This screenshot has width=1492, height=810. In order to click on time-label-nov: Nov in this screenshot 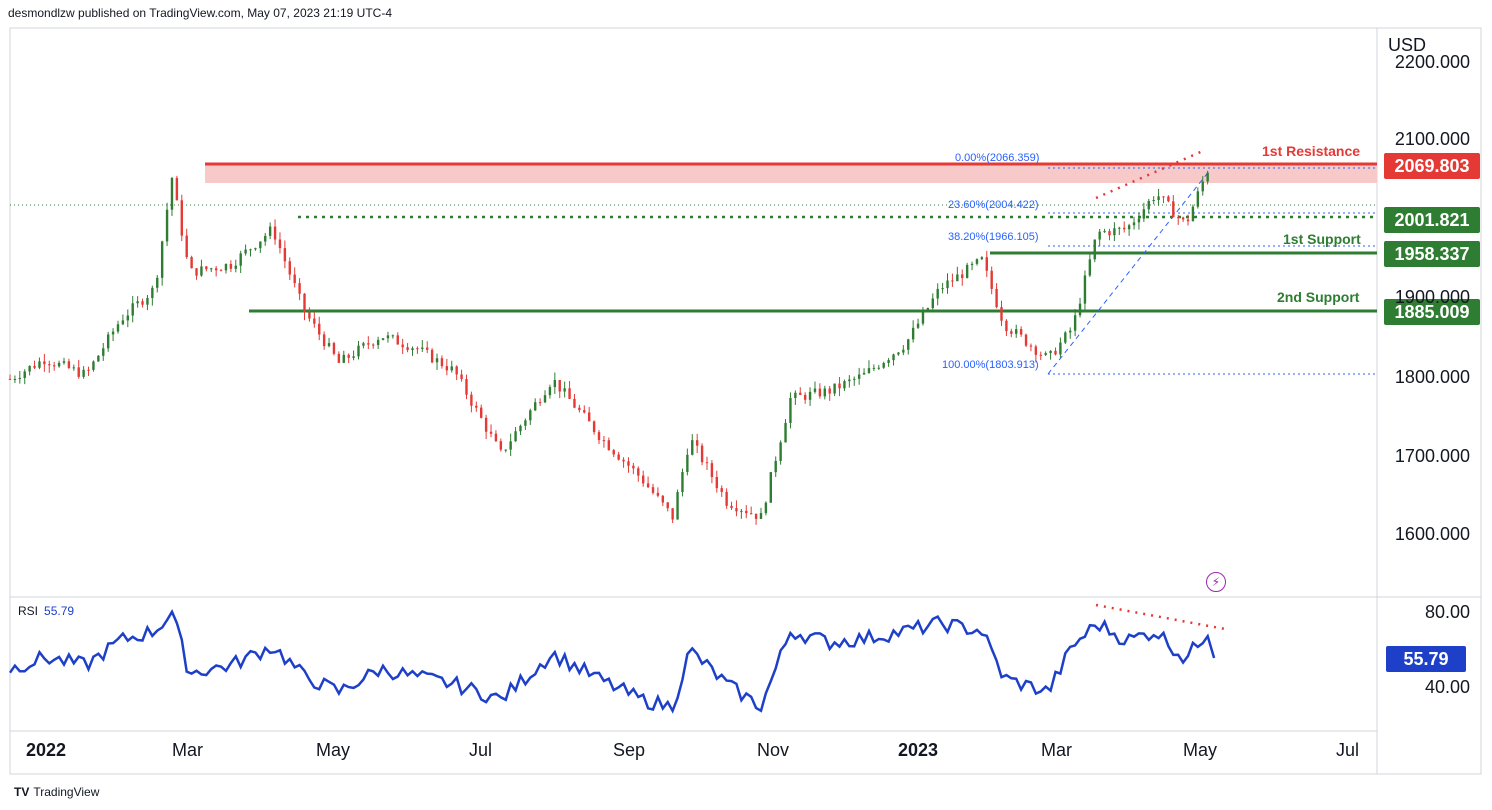, I will do `click(773, 750)`.